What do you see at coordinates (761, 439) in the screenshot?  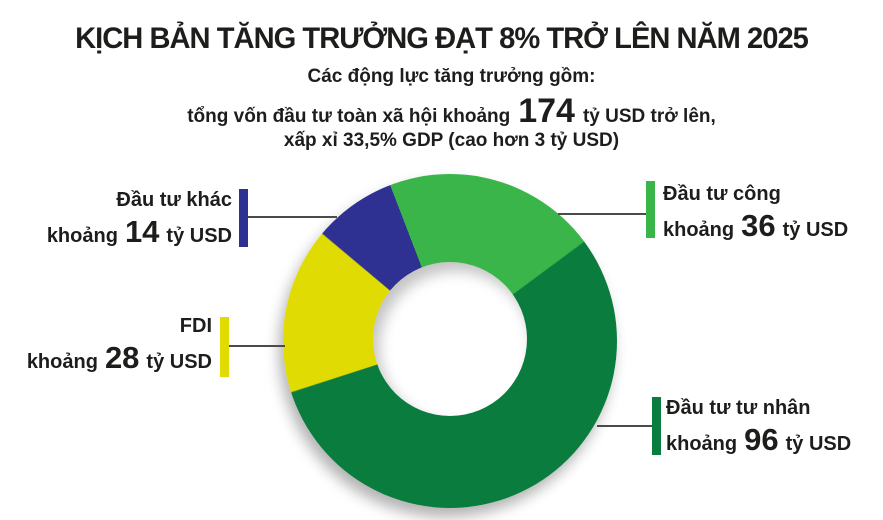 I see `amount-value: 96` at bounding box center [761, 439].